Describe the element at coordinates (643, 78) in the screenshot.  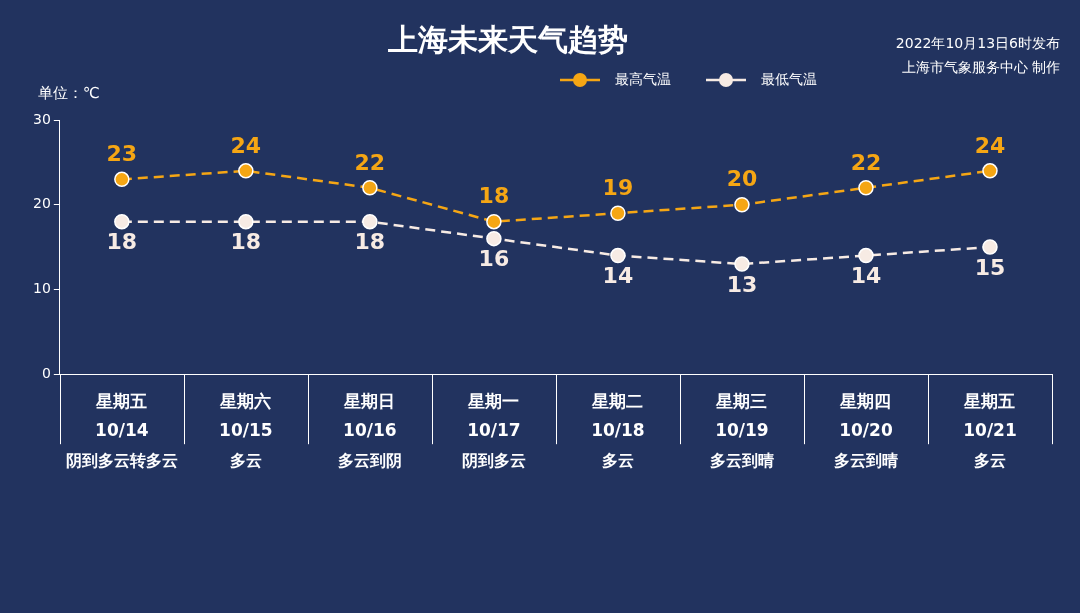
I see `legend-label: 最高气温` at that location.